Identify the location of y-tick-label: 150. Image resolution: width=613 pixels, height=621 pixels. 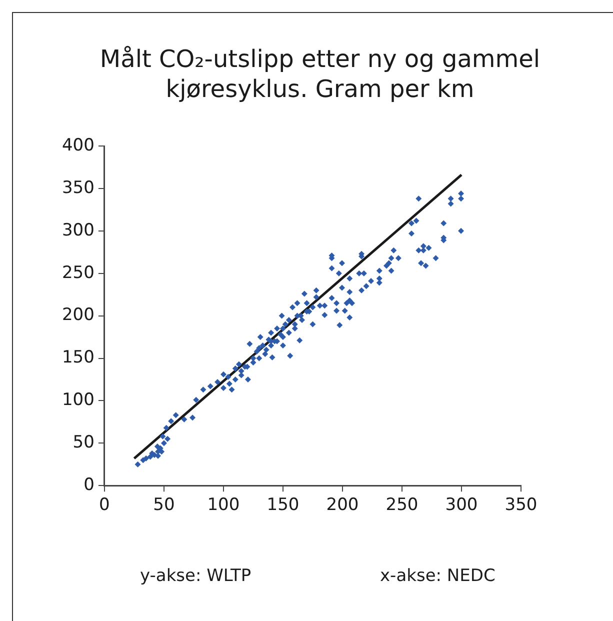
(78, 358).